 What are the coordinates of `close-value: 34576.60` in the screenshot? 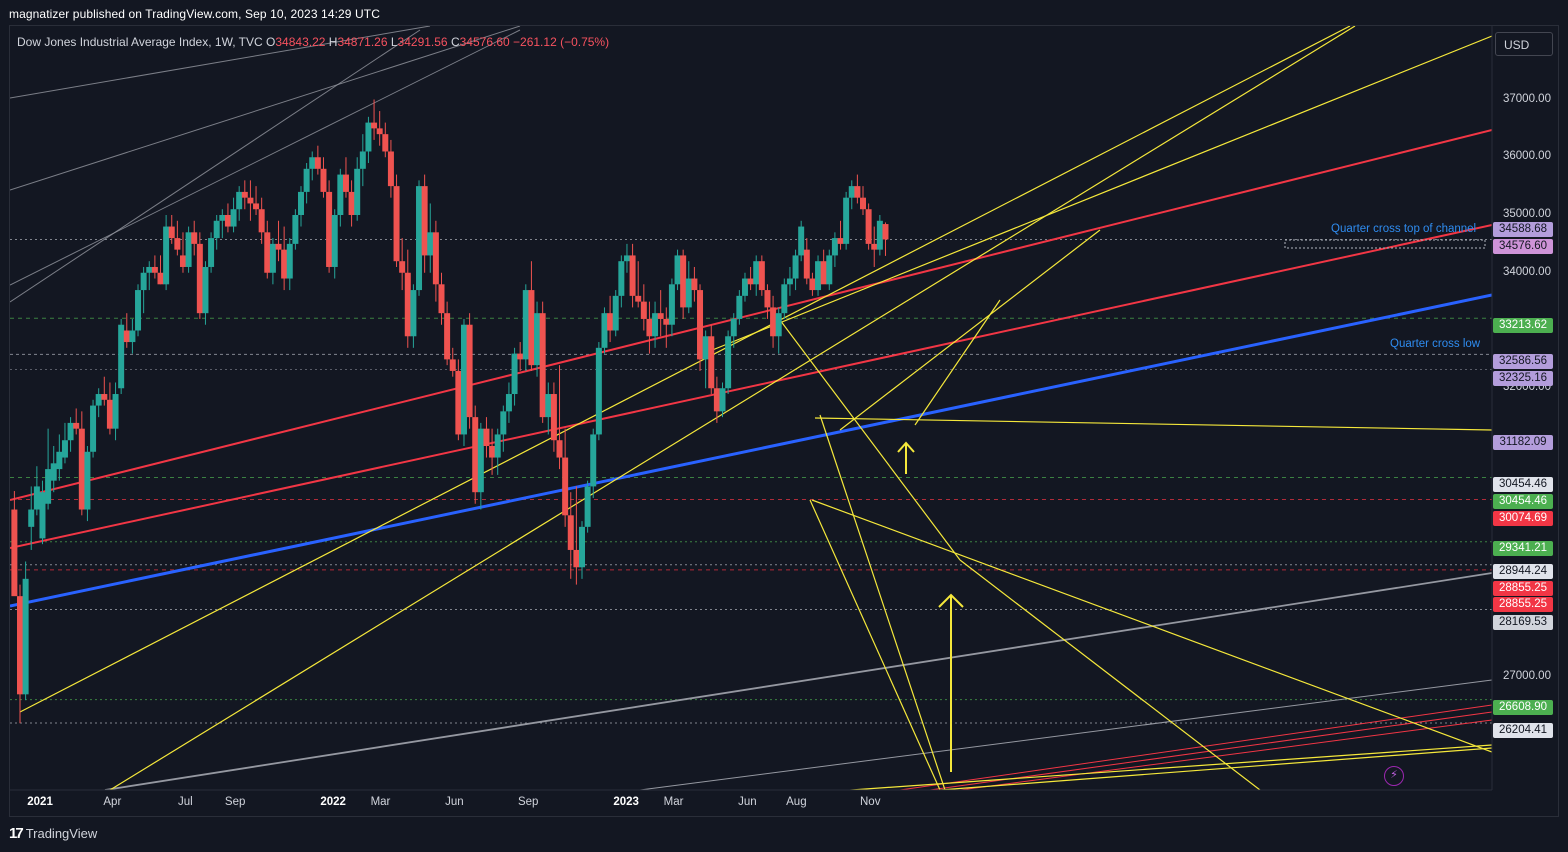 It's located at (484, 42).